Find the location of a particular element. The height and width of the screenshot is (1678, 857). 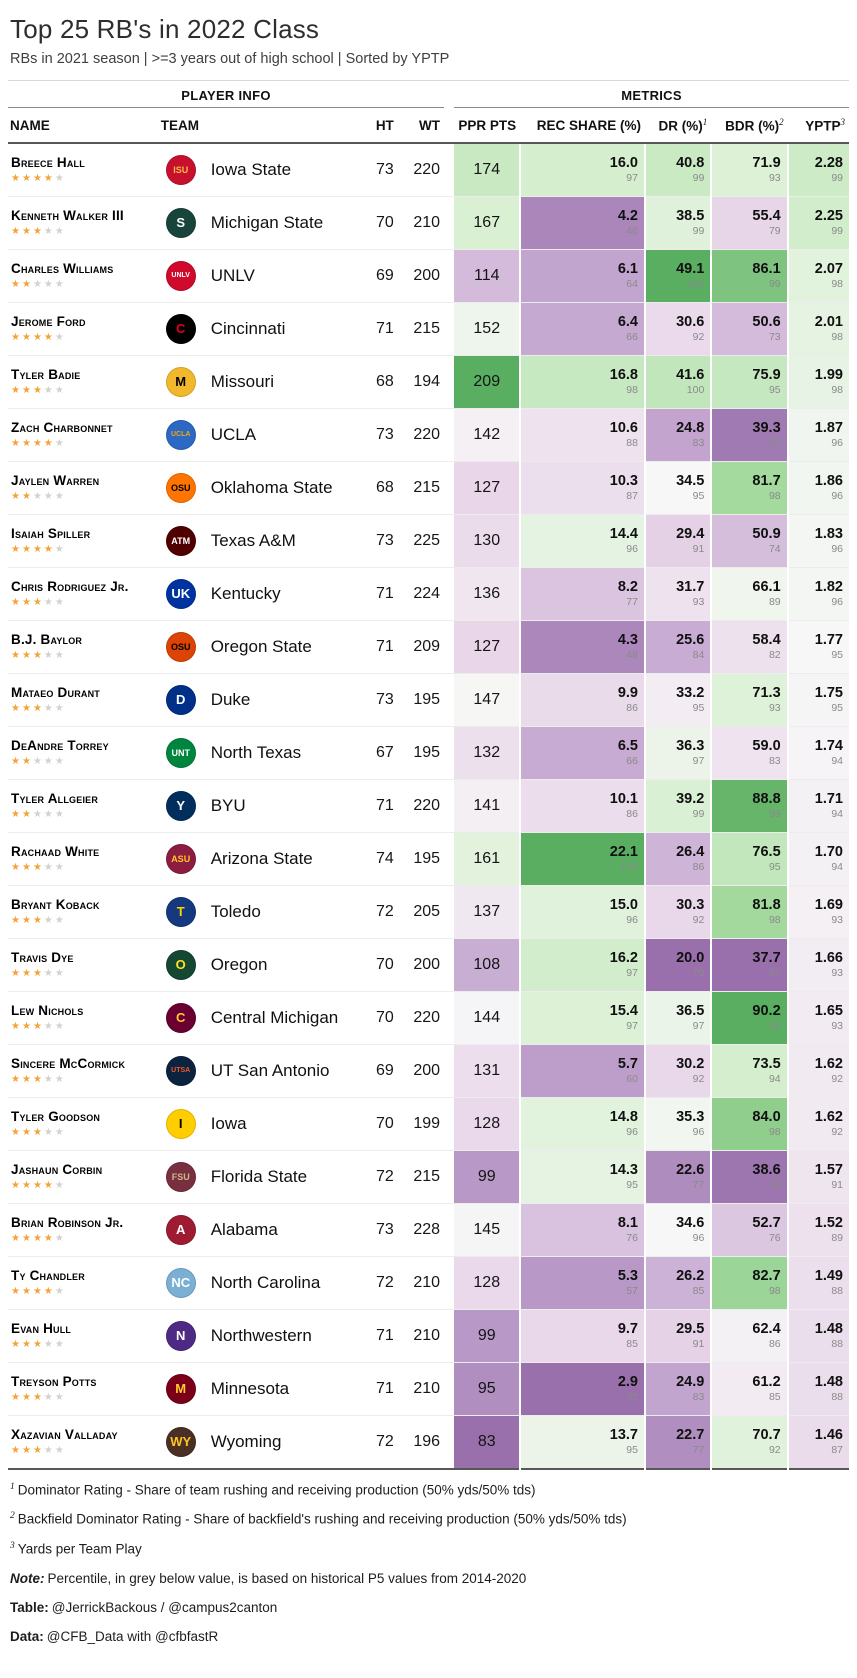

col-header-rec-share: REC SHARE (%) is located at coordinates (582, 125).